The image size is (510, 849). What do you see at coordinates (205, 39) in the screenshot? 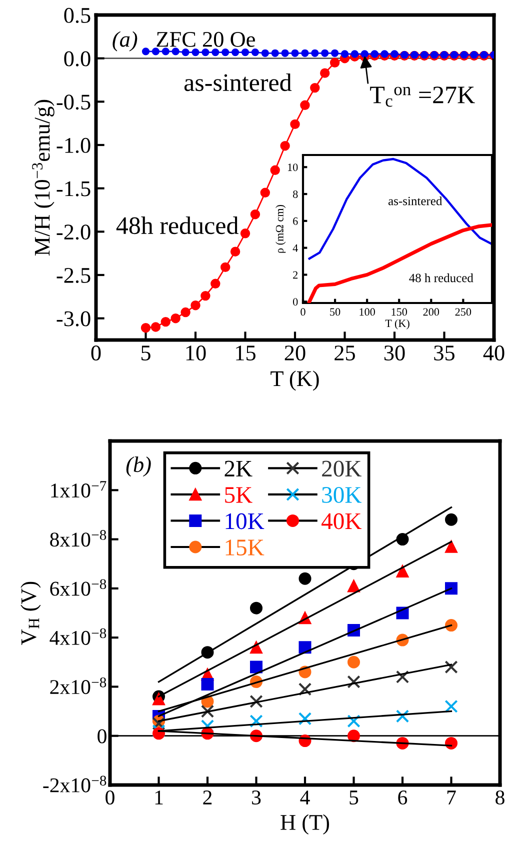
I see `annotation: ZFC 20 Oe` at bounding box center [205, 39].